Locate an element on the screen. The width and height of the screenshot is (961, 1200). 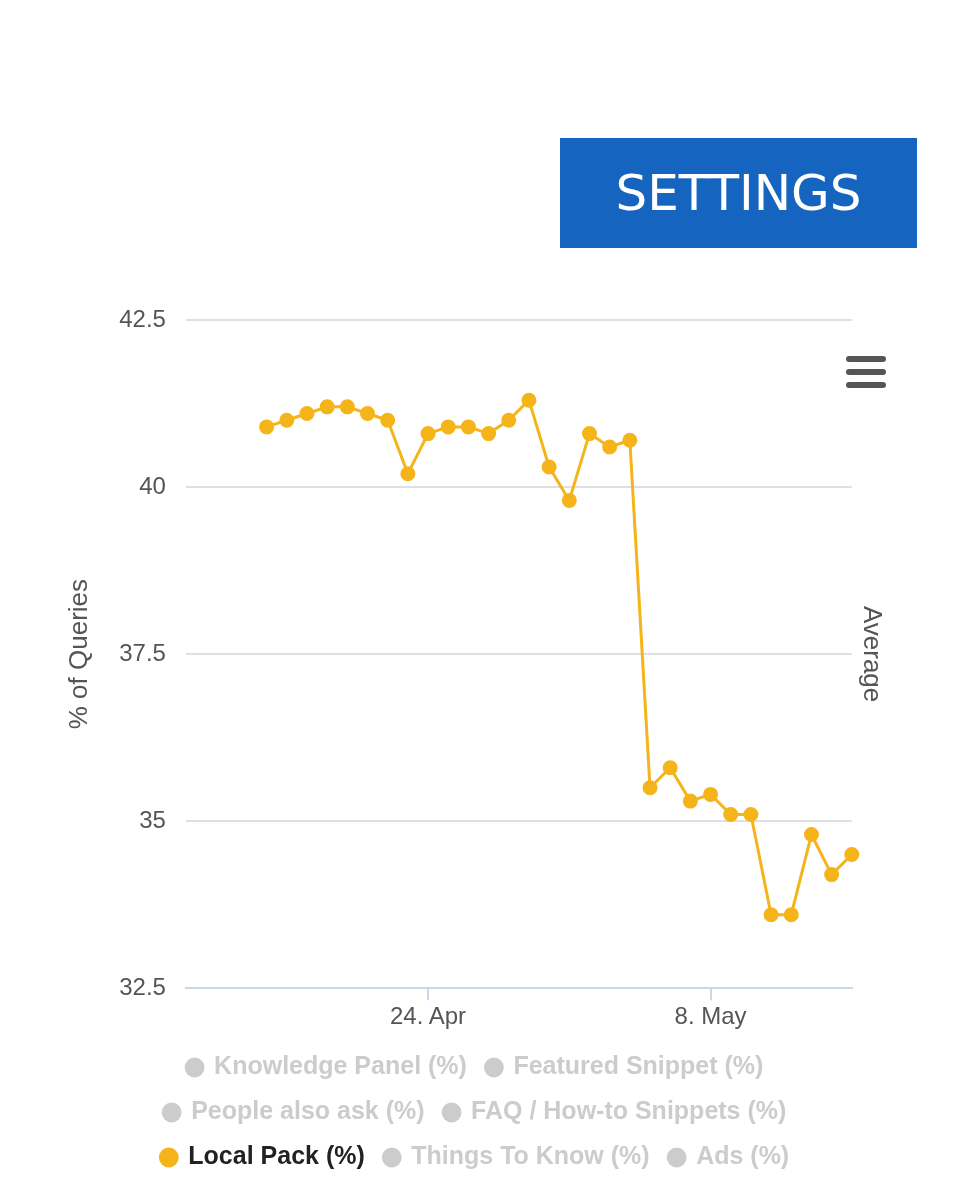
x-tick-label: 8. May is located at coordinates (710, 1016).